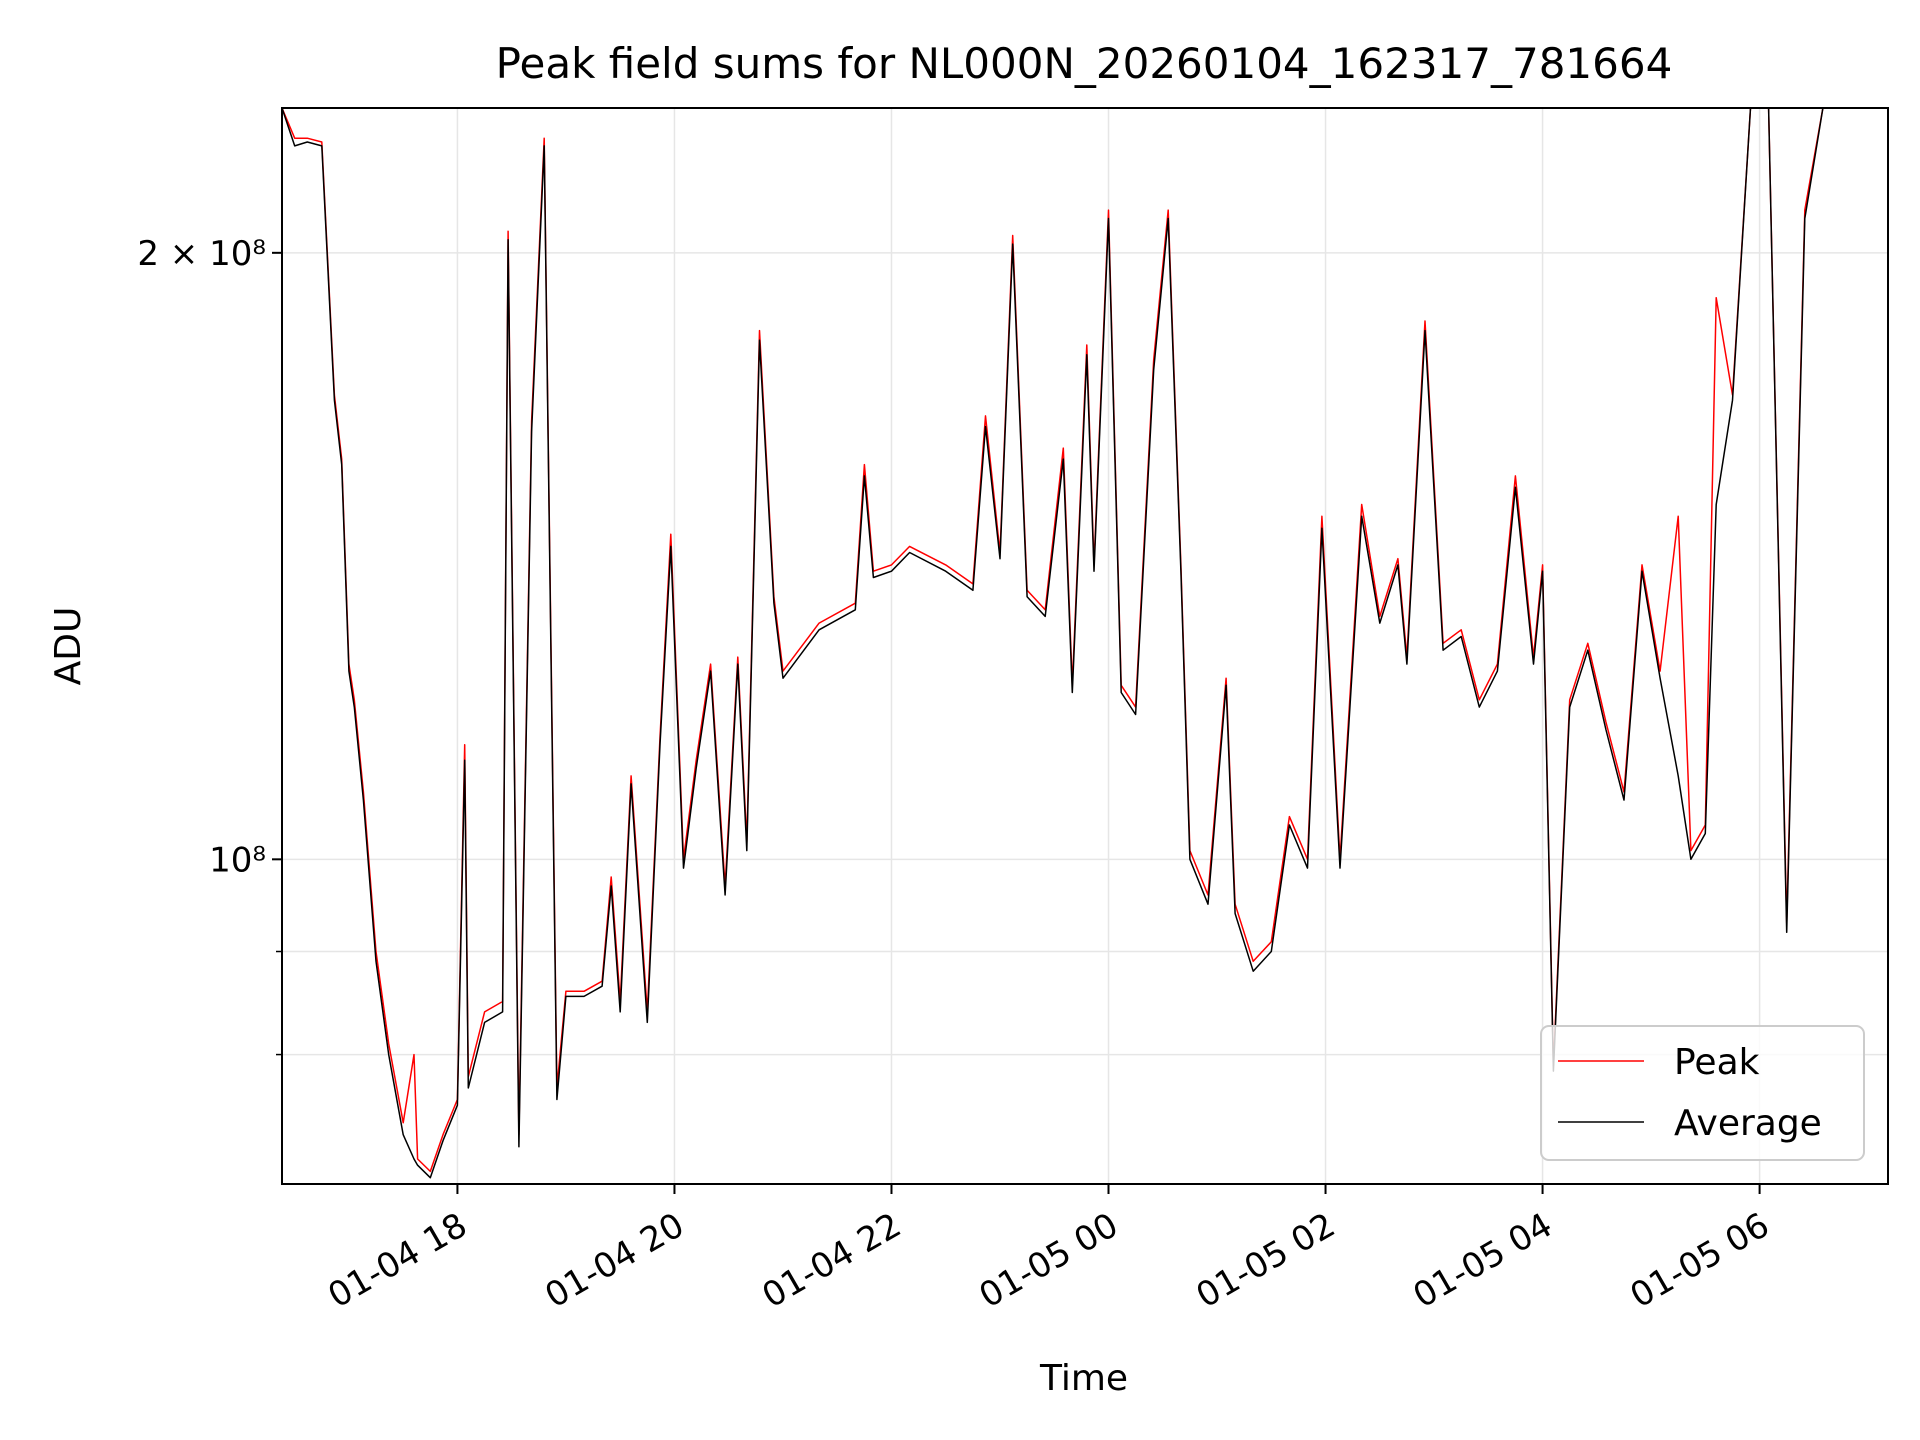 The width and height of the screenshot is (1920, 1440). Describe the element at coordinates (1717, 1062) in the screenshot. I see `legend-label-peak: Peak` at that location.